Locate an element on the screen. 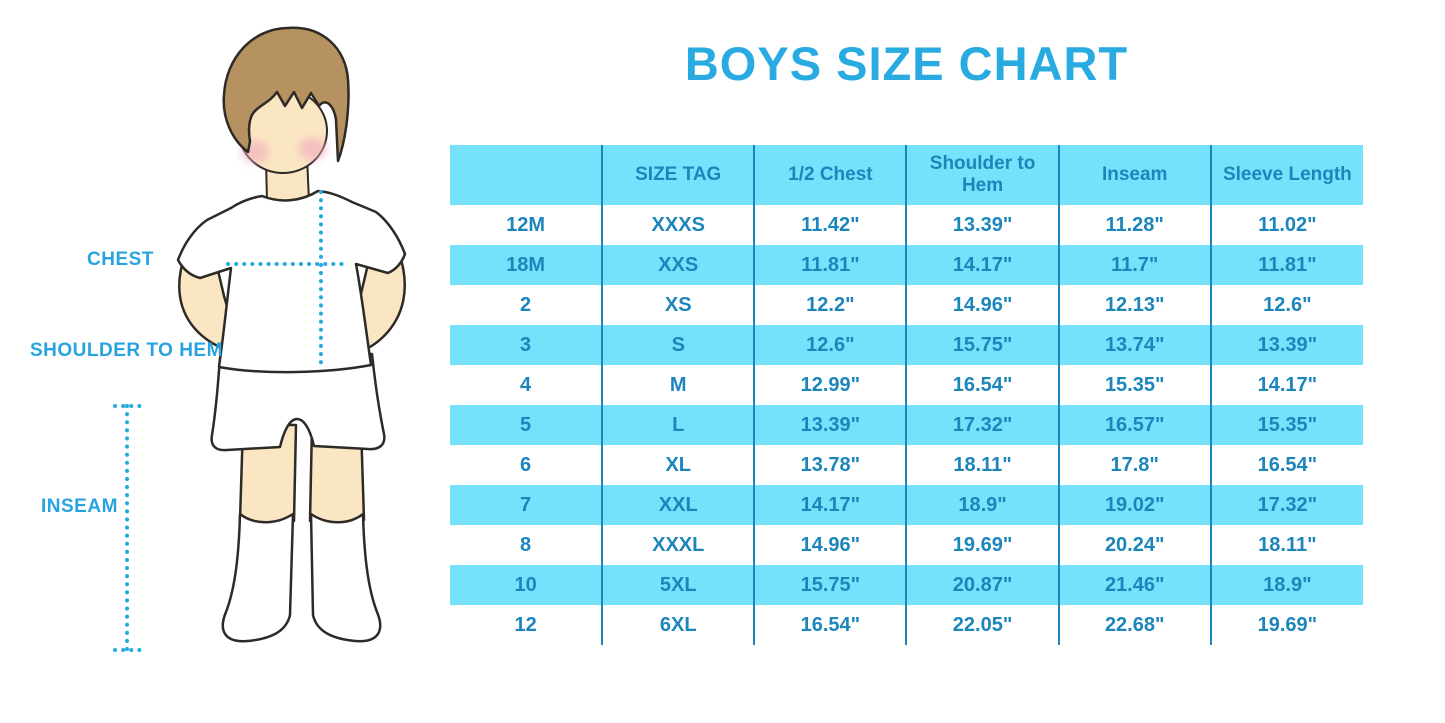 This screenshot has height=723, width=1445. table-cell: 18M is located at coordinates (527, 265).